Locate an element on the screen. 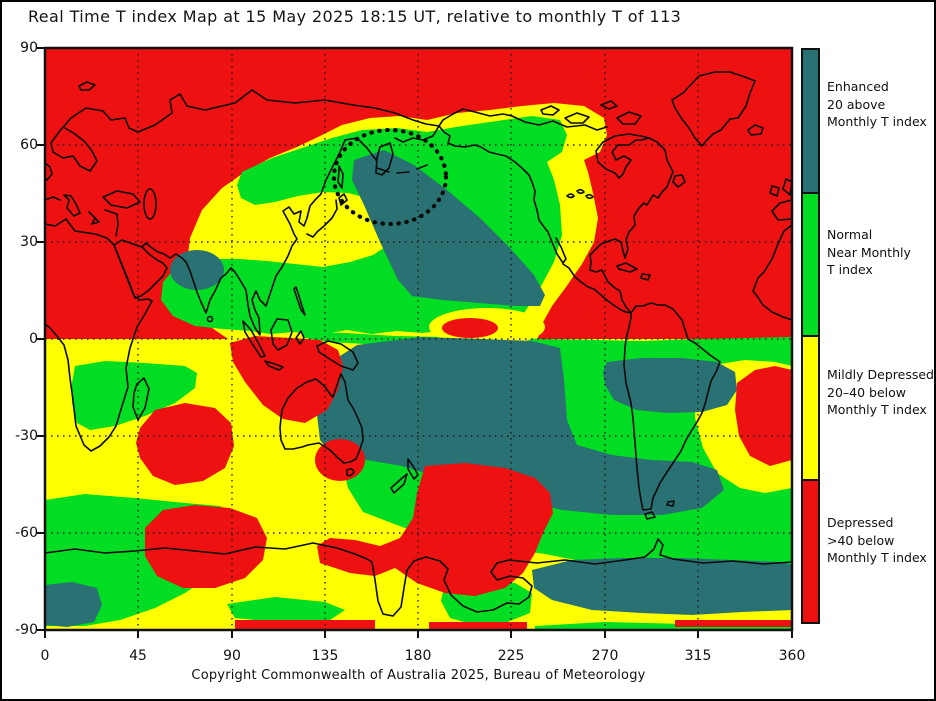 The width and height of the screenshot is (936, 701). colorbar-segment-enhanced is located at coordinates (810, 121).